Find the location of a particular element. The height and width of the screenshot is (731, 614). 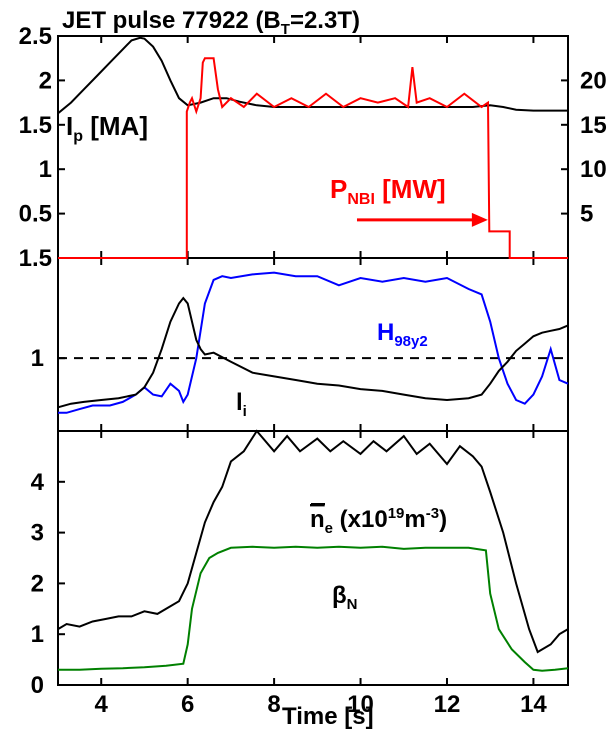

y-tick-label: 3 is located at coordinates (37, 533).